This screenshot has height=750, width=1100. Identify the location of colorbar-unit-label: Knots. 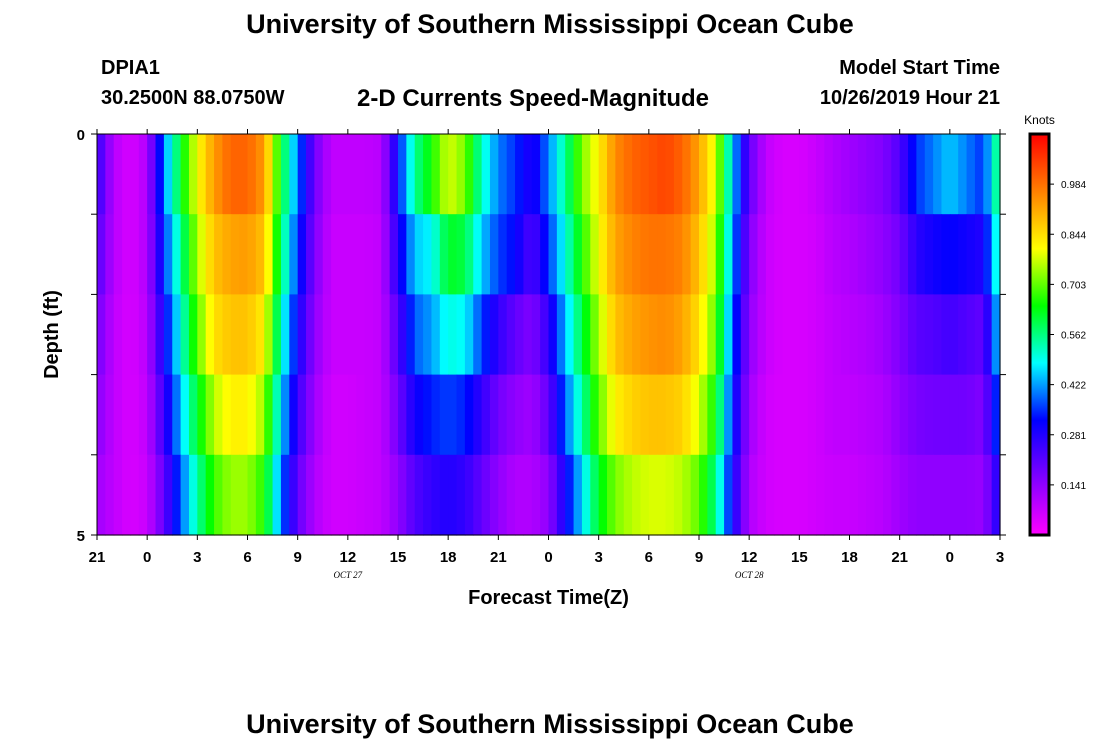
(1039, 120).